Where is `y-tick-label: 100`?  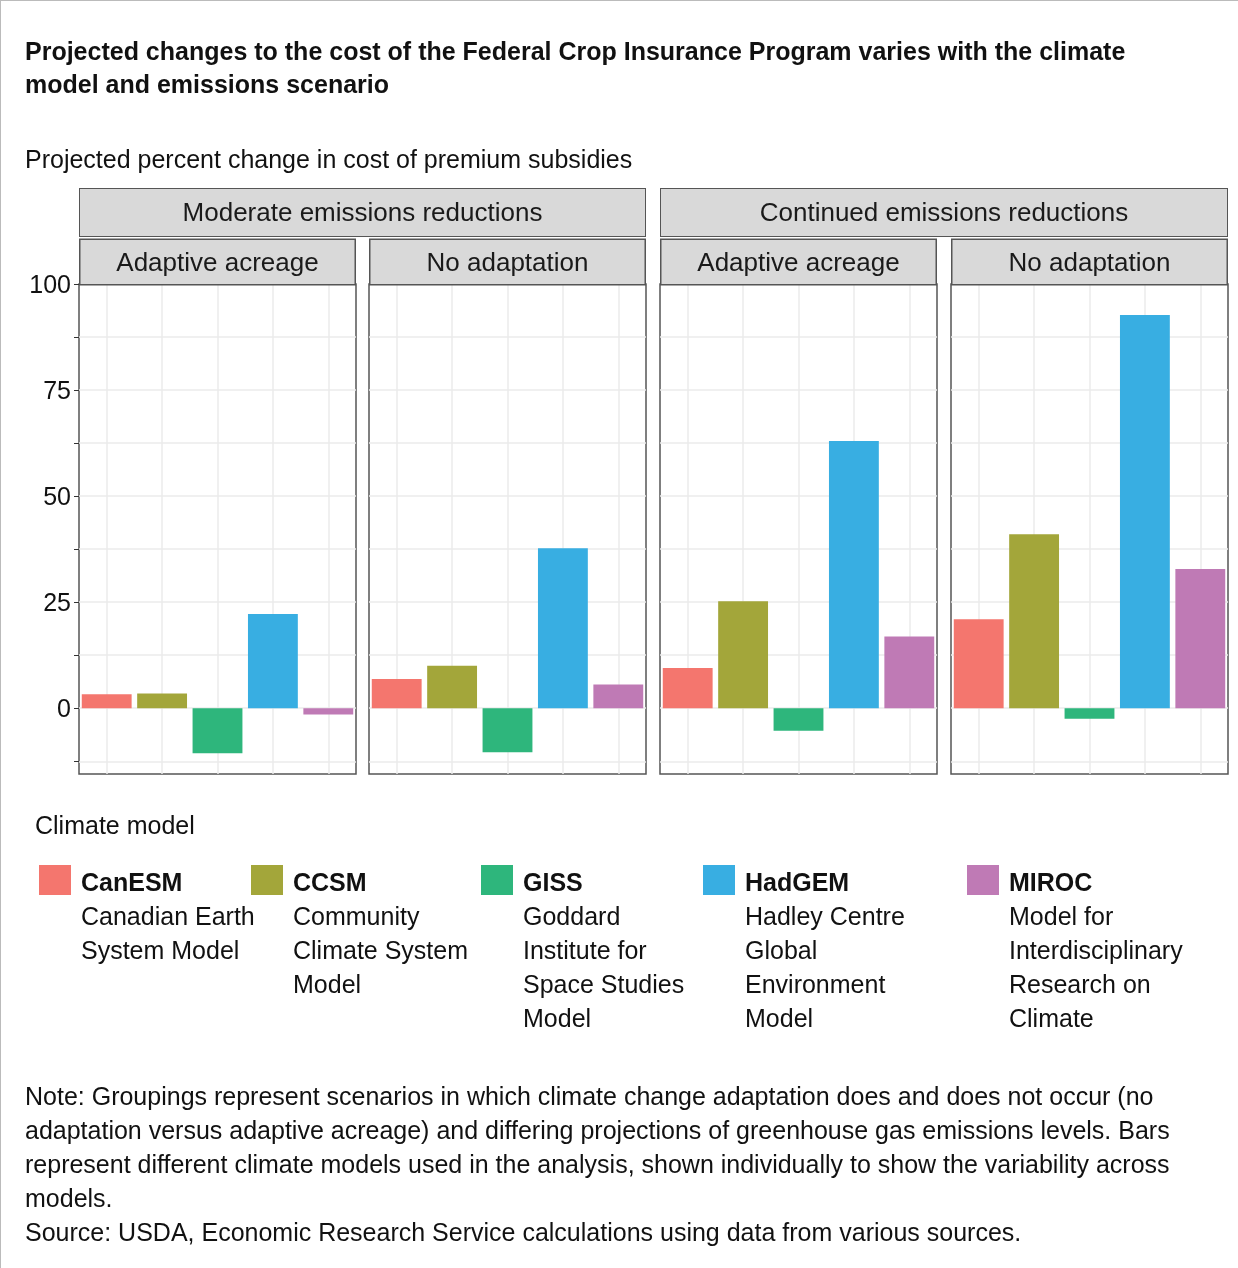 y-tick-label: 100 is located at coordinates (50, 284).